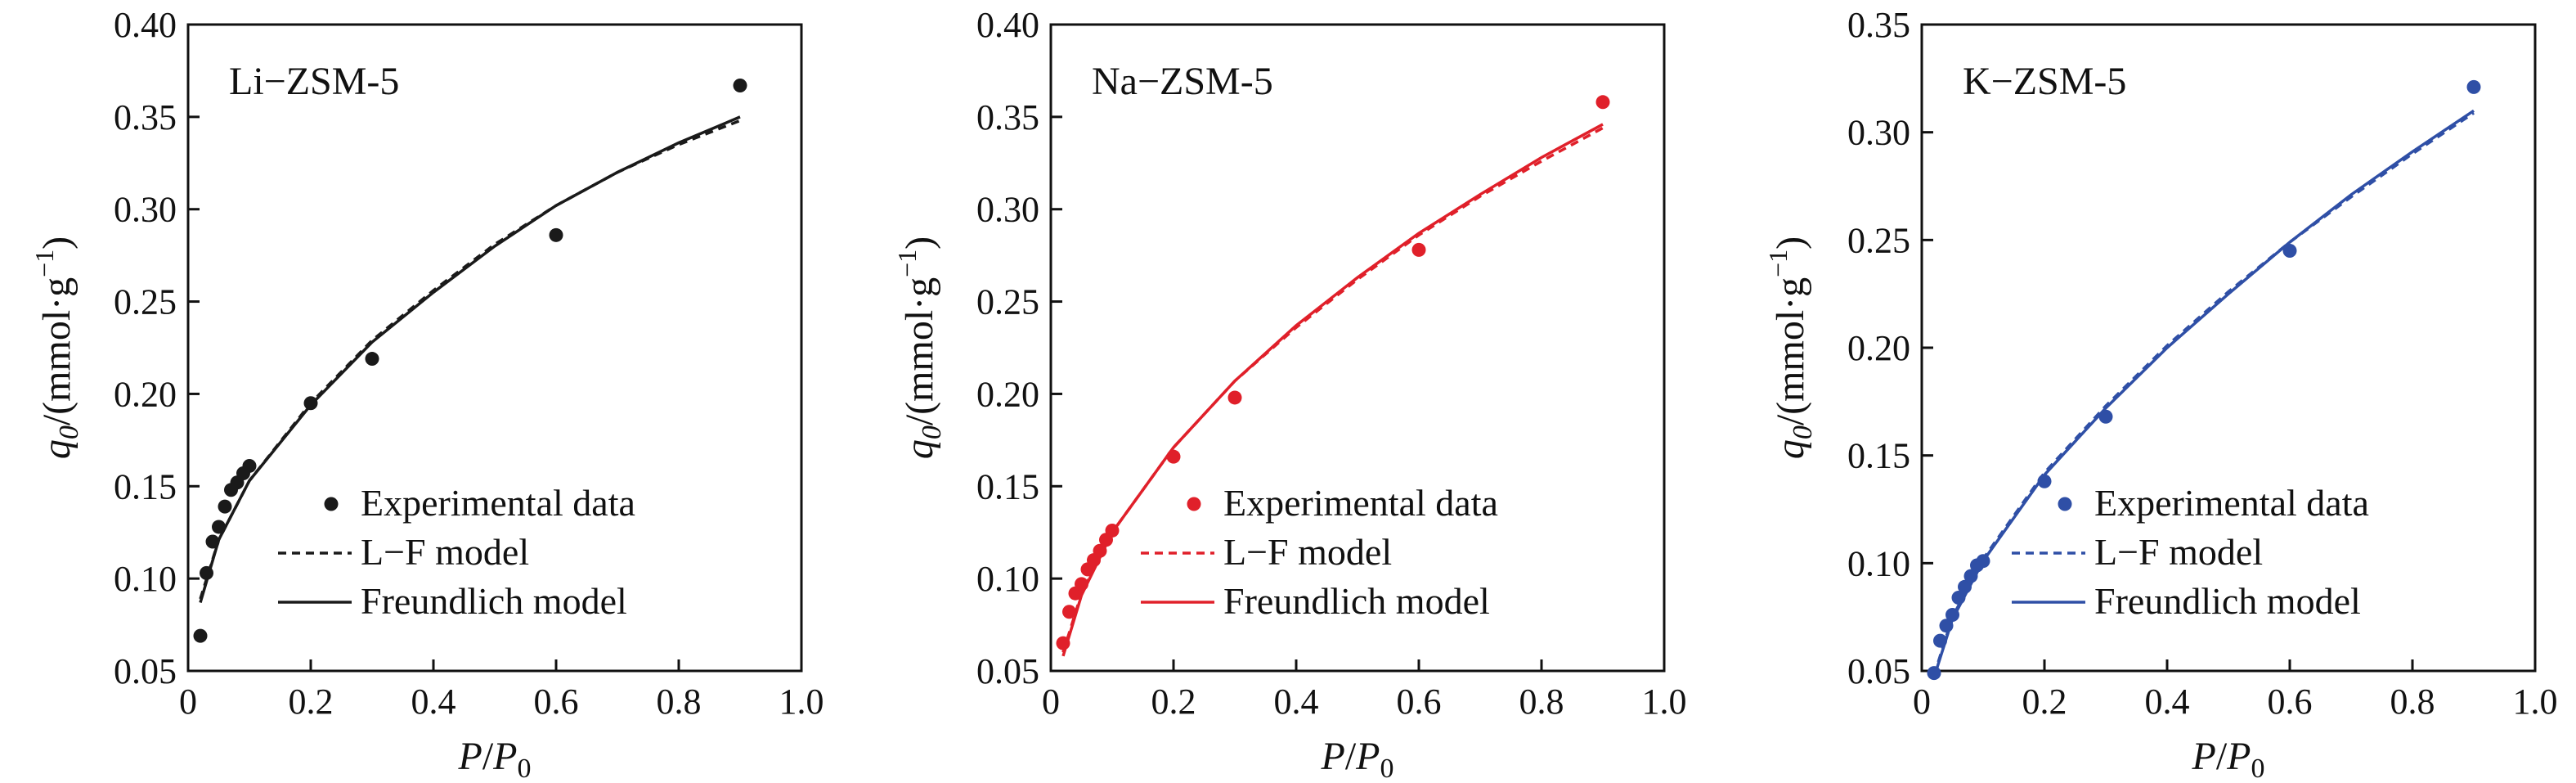  What do you see at coordinates (2044, 82) in the screenshot?
I see `panel-label: K−ZSM-5` at bounding box center [2044, 82].